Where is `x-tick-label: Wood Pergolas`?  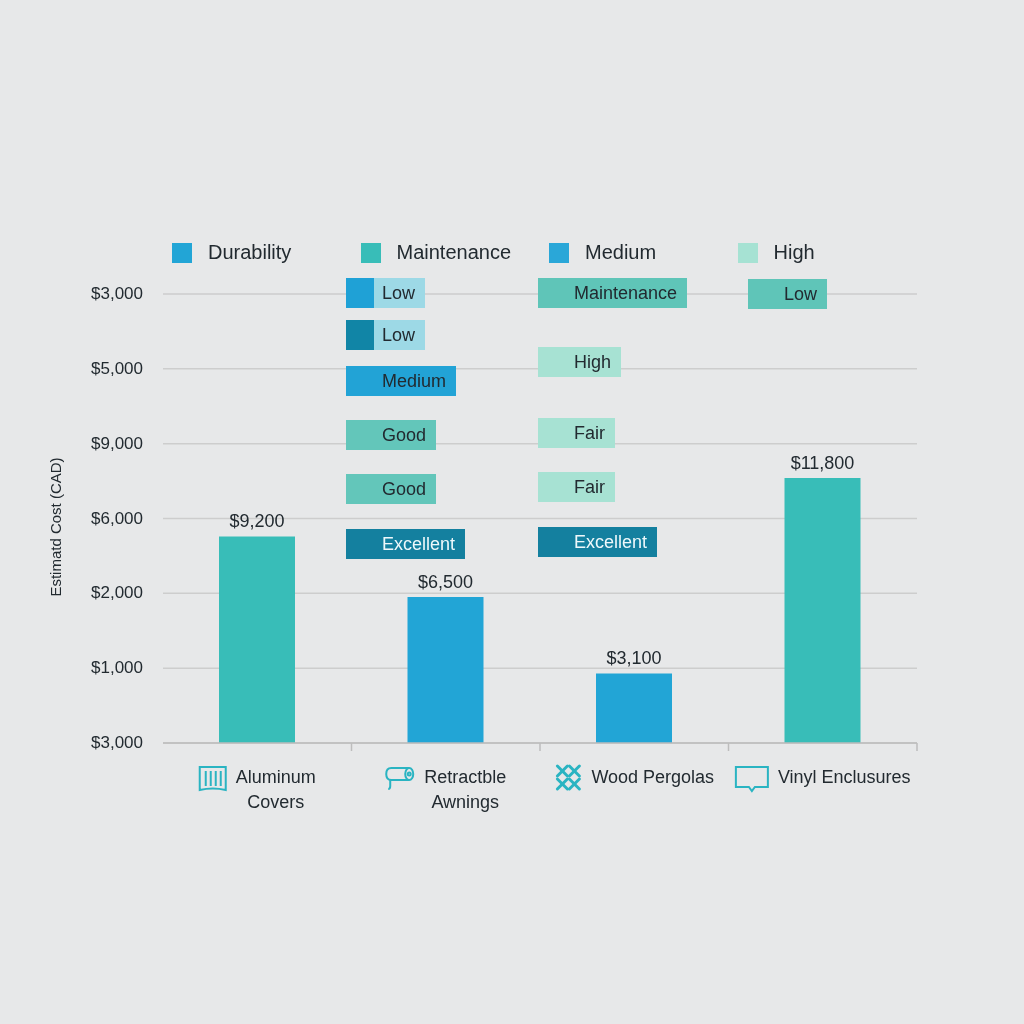 x-tick-label: Wood Pergolas is located at coordinates (653, 777).